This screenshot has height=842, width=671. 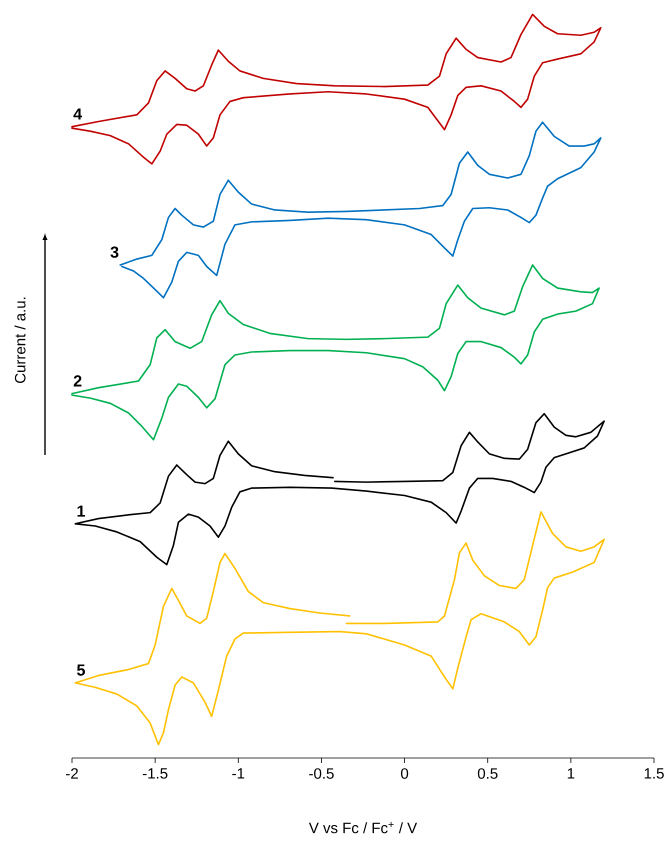 What do you see at coordinates (155, 773) in the screenshot?
I see `x-tick-label: -1.5` at bounding box center [155, 773].